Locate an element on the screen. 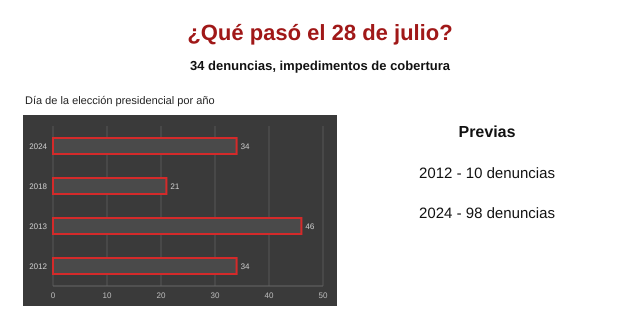 The width and height of the screenshot is (640, 336). x-tick-label: 10 is located at coordinates (107, 295).